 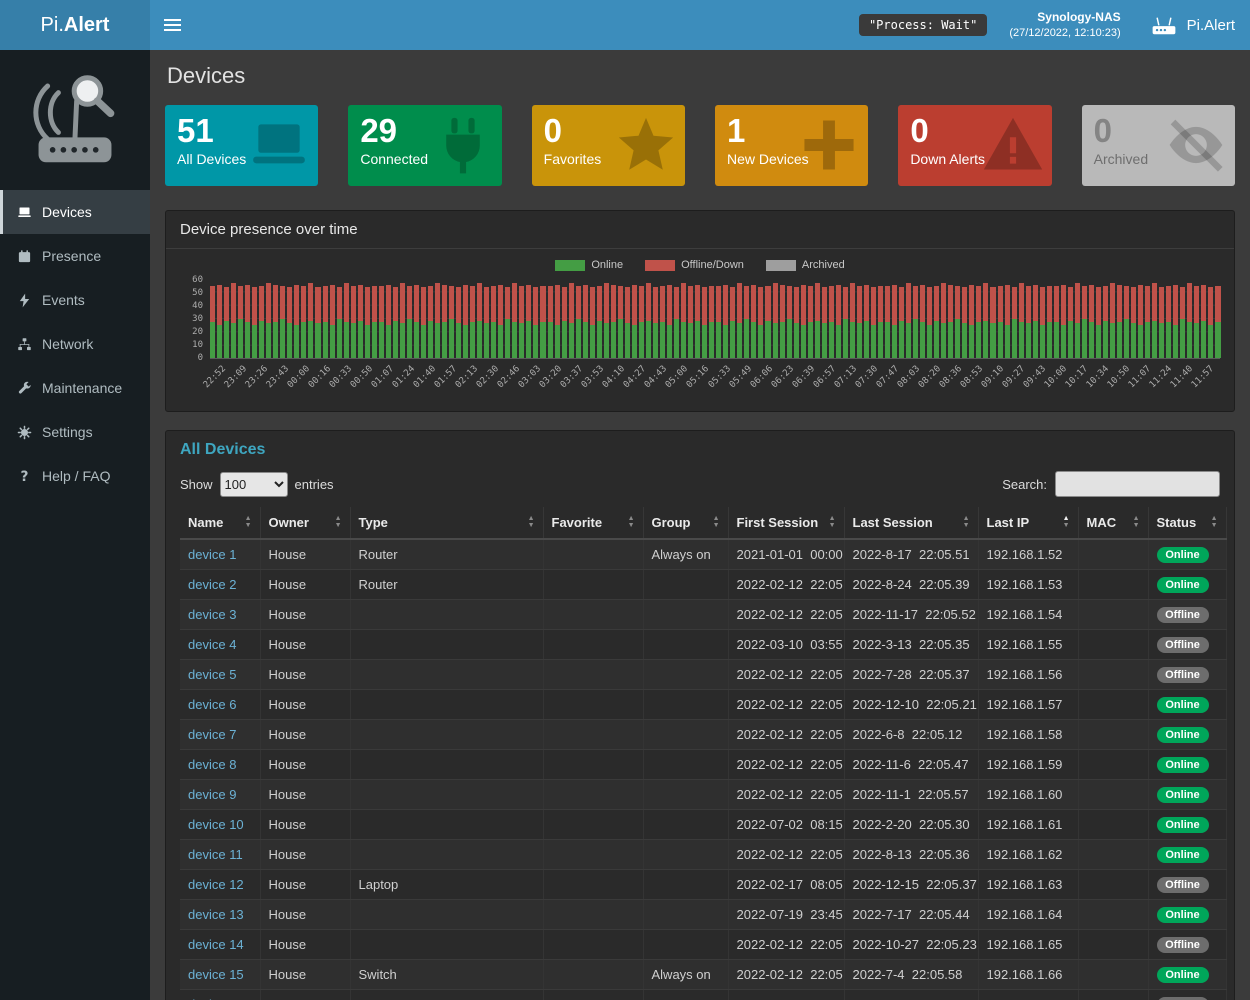 What do you see at coordinates (172, 25) in the screenshot?
I see `sidebar-toggle-button` at bounding box center [172, 25].